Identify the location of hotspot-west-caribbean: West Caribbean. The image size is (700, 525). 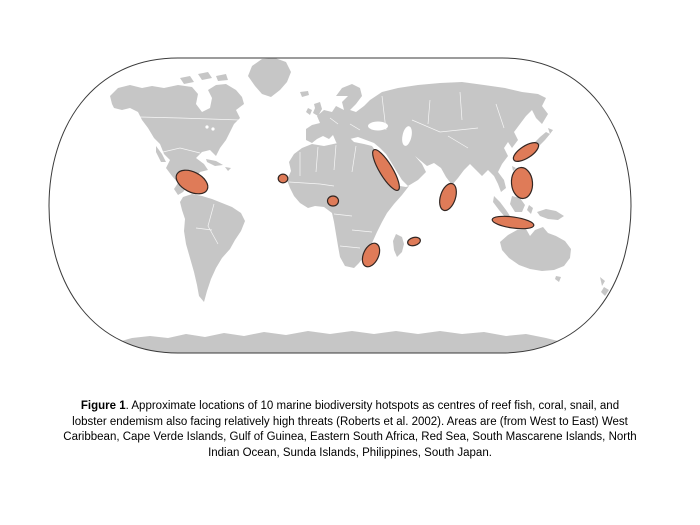
(192, 182).